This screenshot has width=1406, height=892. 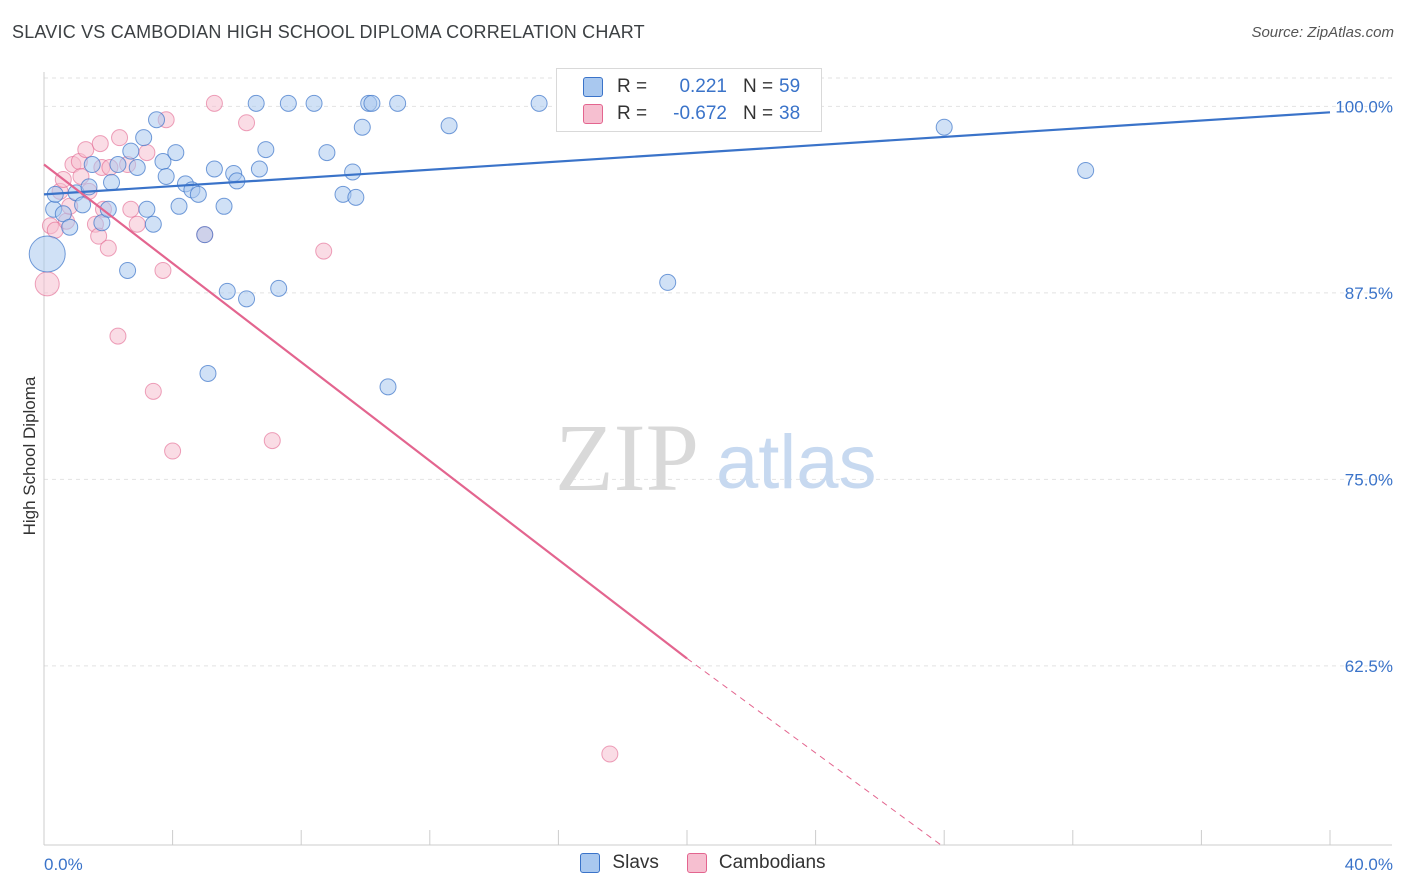 What do you see at coordinates (703, 86) in the screenshot?
I see `legend-r-value-slavs: 0.221` at bounding box center [703, 86].